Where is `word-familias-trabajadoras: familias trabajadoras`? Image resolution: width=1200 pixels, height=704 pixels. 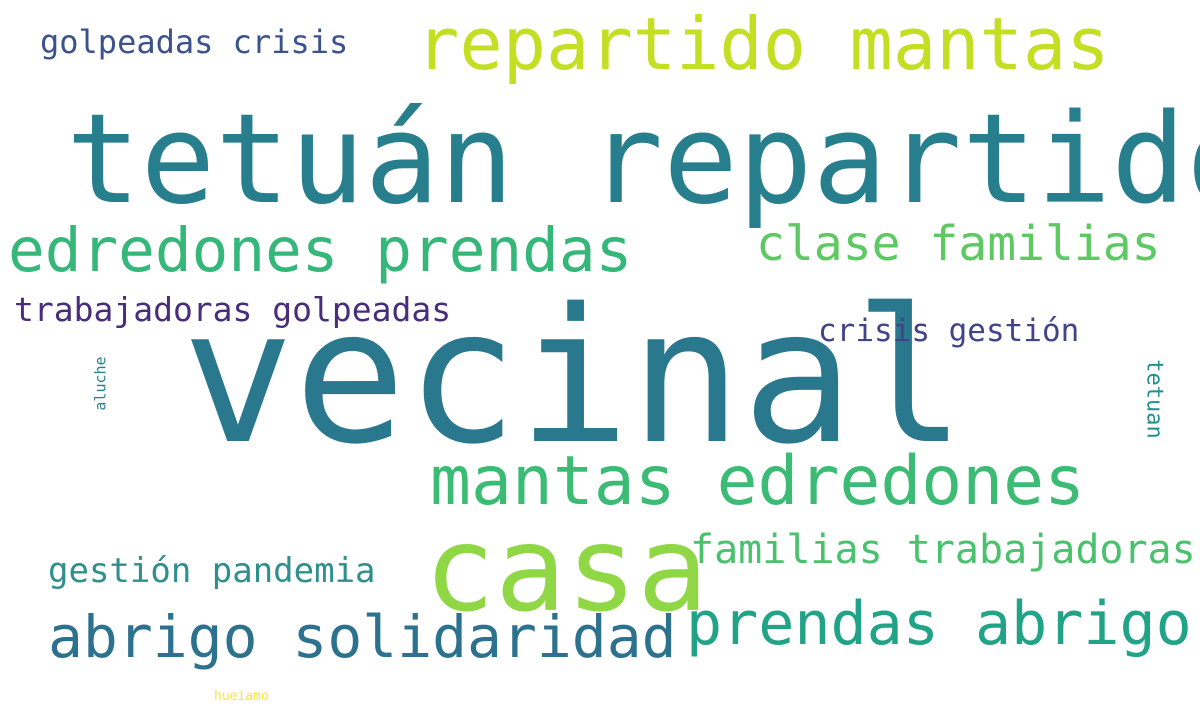
word-familias-trabajadoras: familias trabajadoras is located at coordinates (943, 550).